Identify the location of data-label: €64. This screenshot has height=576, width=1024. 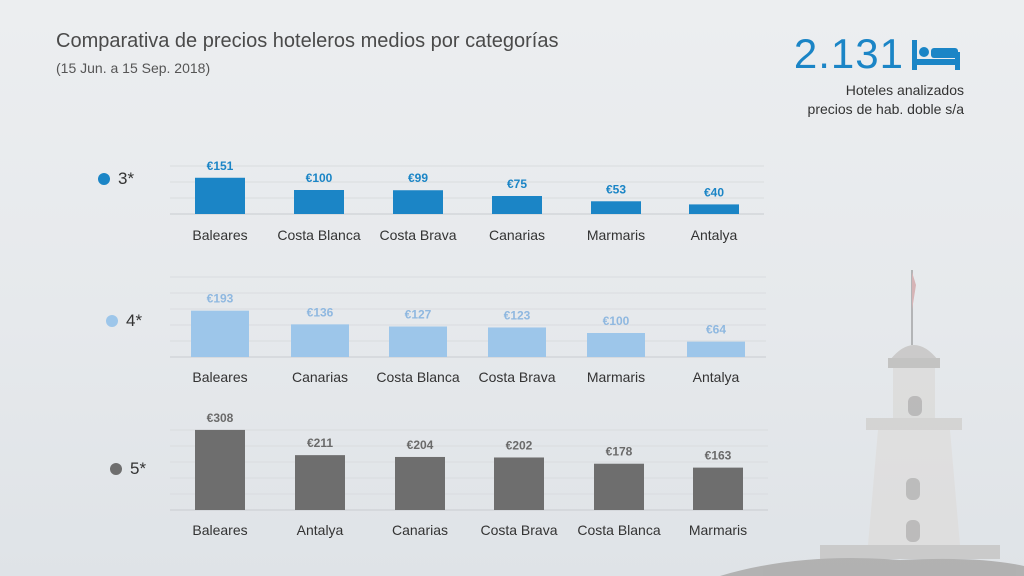
(716, 330).